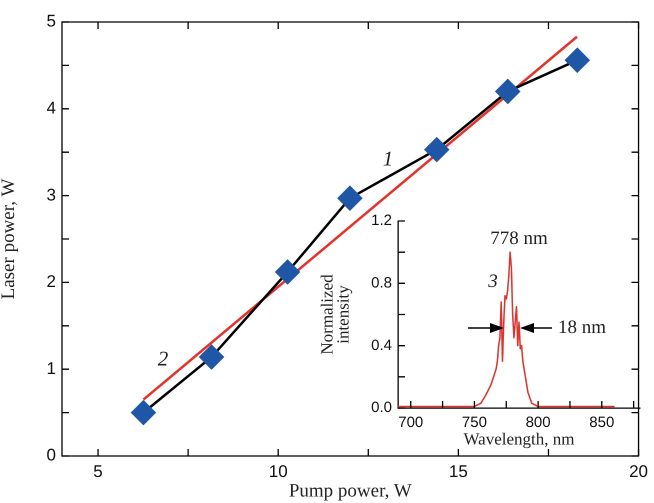 The width and height of the screenshot is (654, 503). I want to click on annotation: 778 nm, so click(519, 238).